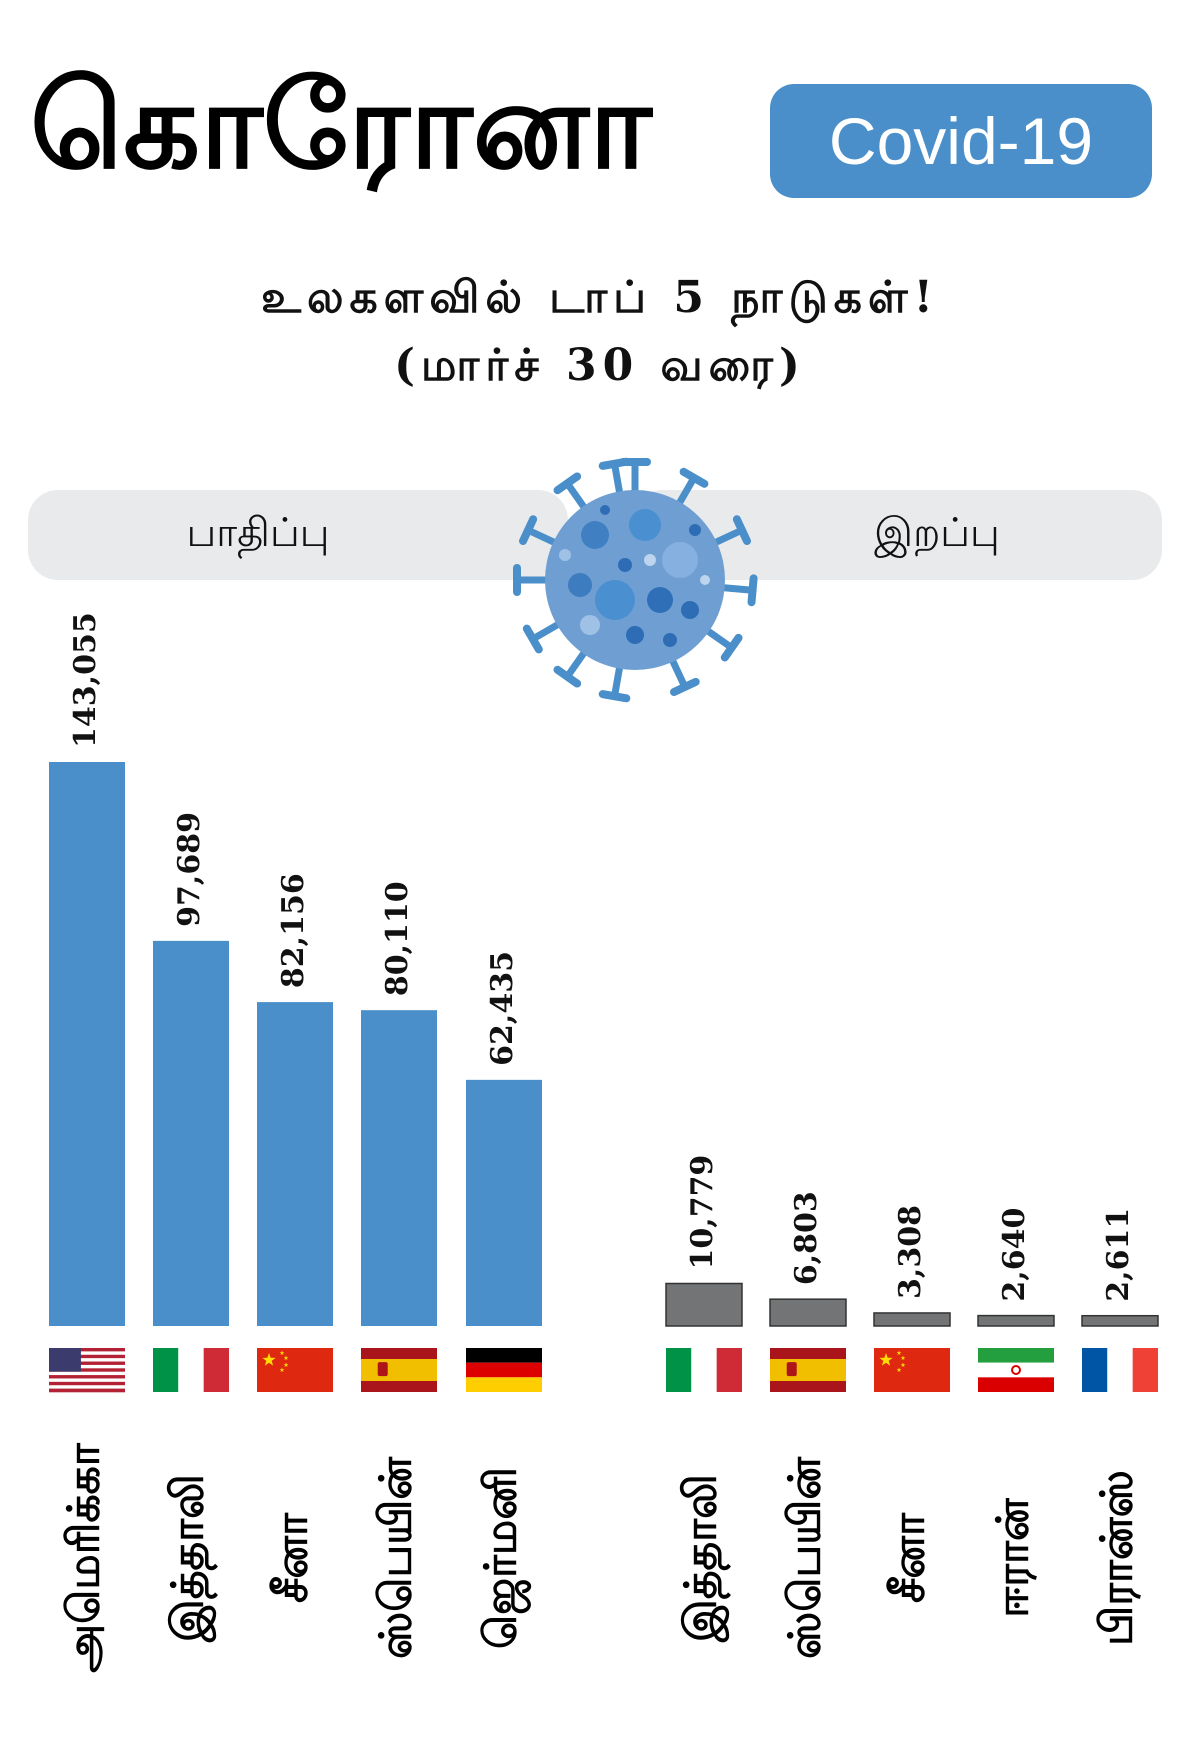 This screenshot has height=1755, width=1200. I want to click on subtitle: உலகளவில் டாப் 5 நாடுகள்!, so click(600, 297).